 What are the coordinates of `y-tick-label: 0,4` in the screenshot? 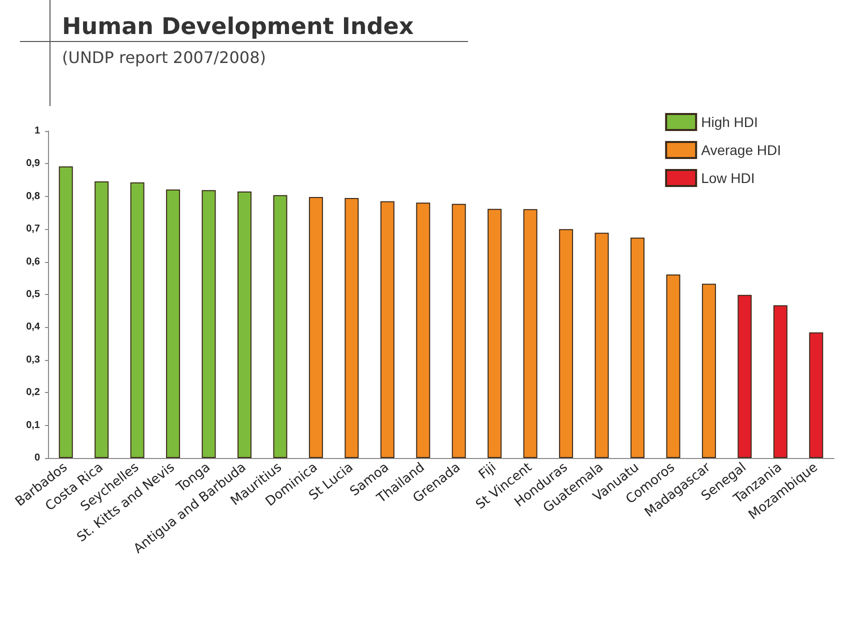 It's located at (33, 327).